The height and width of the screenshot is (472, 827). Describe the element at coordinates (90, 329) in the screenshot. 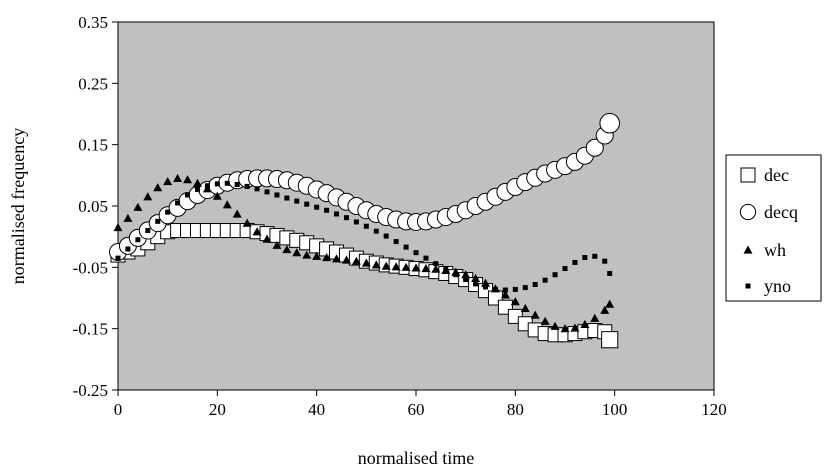

I see `y-tick-label: -0.15` at that location.